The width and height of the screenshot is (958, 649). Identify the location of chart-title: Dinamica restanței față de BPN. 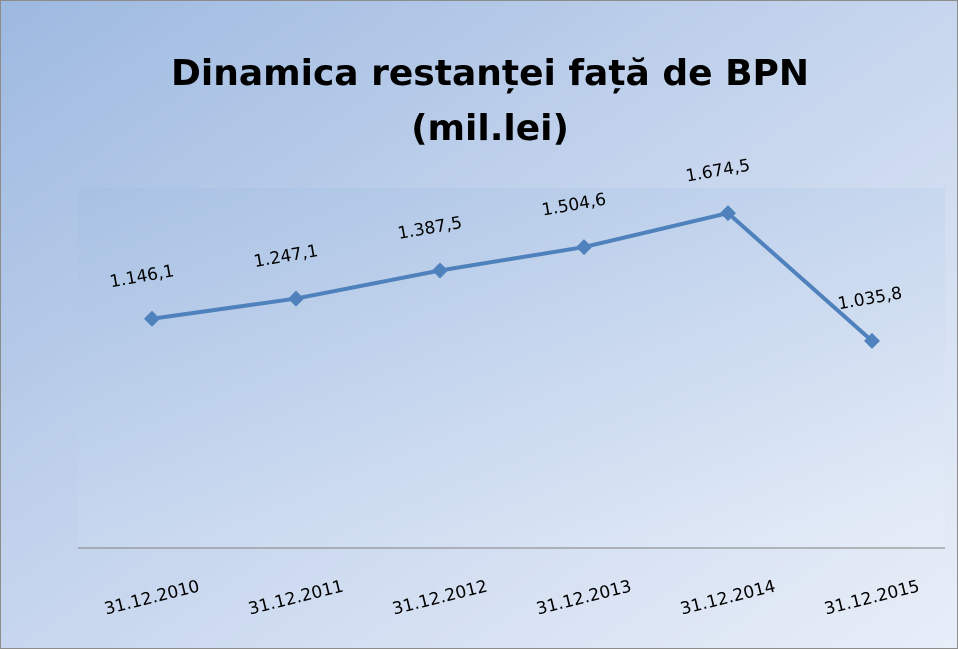
(490, 73).